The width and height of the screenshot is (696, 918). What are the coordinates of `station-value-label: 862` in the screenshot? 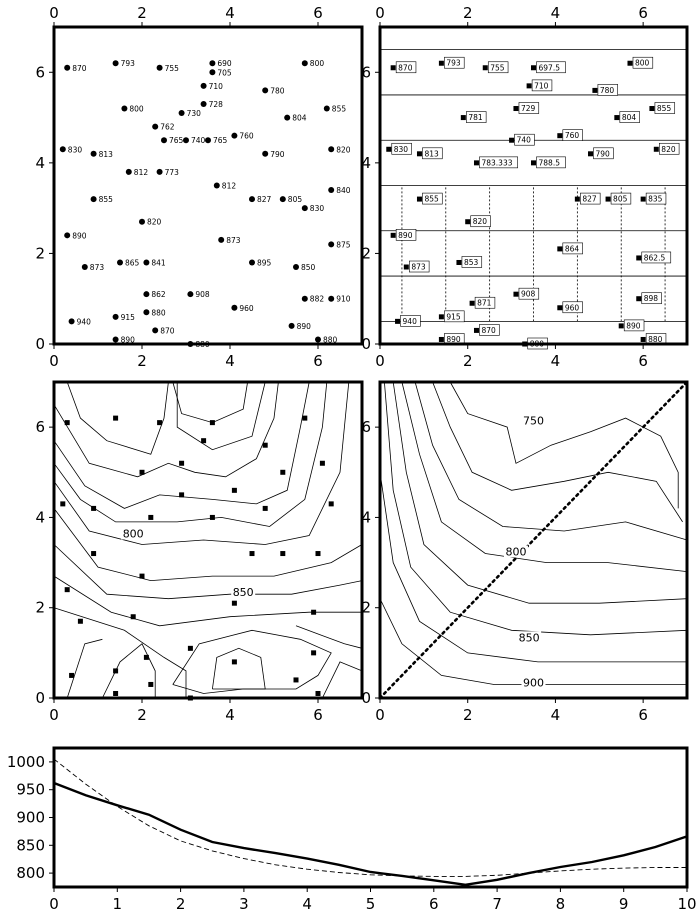 It's located at (158, 294).